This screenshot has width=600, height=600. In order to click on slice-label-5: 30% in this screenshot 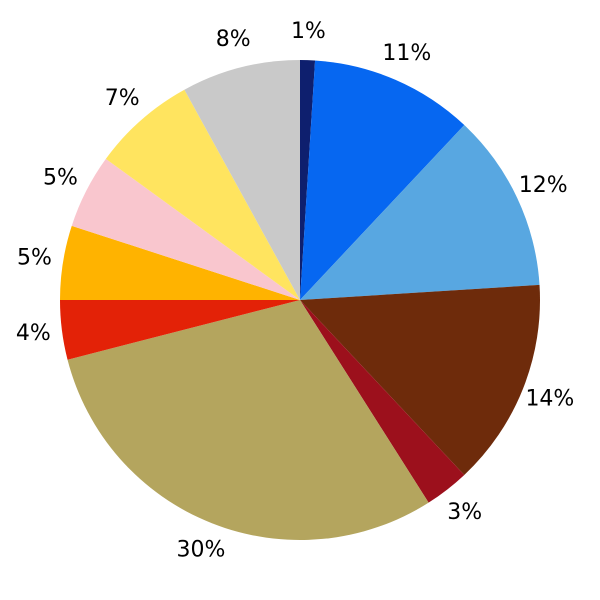, I will do `click(201, 549)`.